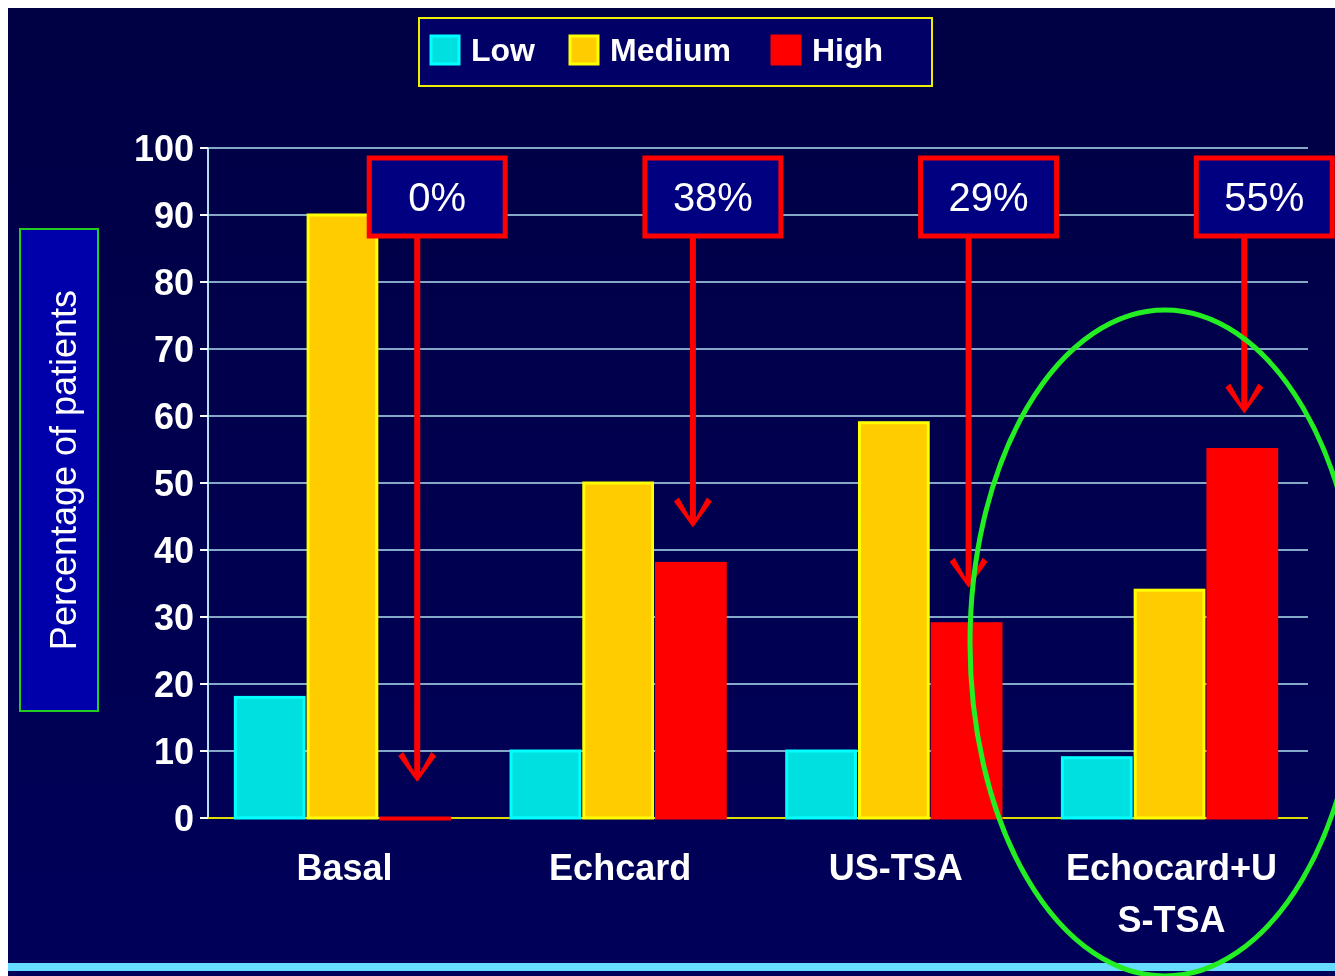 The image size is (1335, 976). What do you see at coordinates (503, 50) in the screenshot?
I see `legend-label: Low` at bounding box center [503, 50].